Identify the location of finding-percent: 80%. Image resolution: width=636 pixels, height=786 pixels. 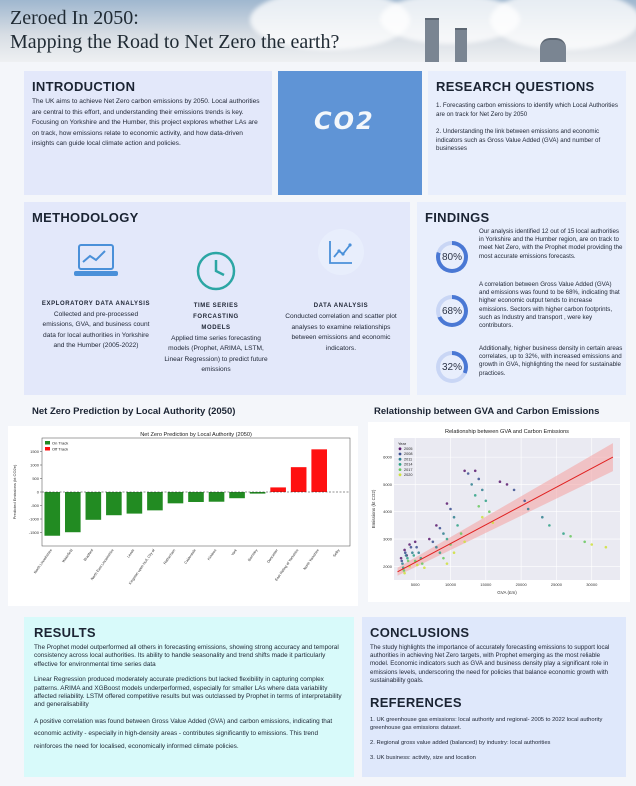
(451, 257).